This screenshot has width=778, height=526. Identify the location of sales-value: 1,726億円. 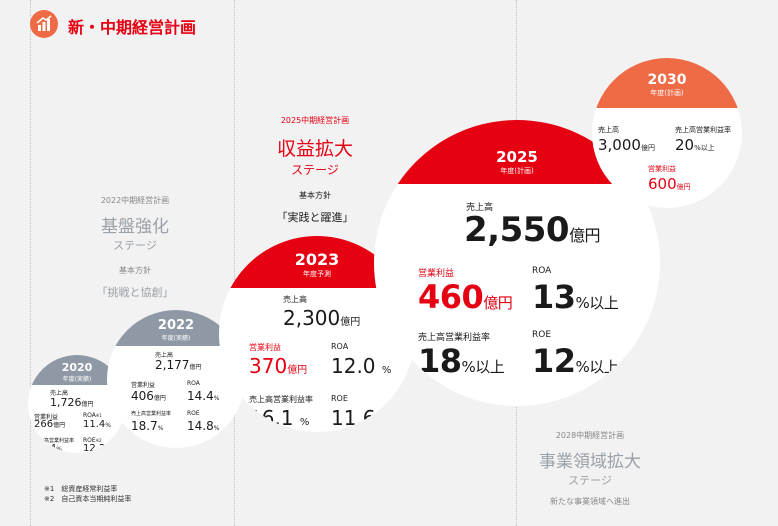
(72, 402).